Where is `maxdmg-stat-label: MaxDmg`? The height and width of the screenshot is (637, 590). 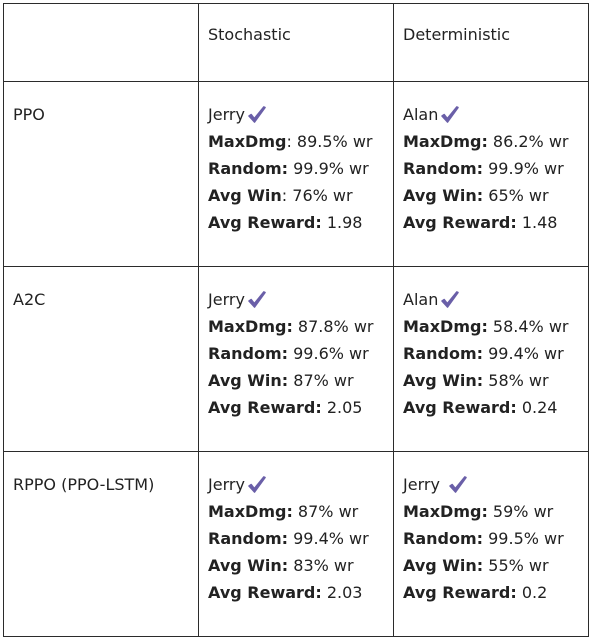
maxdmg-stat-label: MaxDmg is located at coordinates (247, 141).